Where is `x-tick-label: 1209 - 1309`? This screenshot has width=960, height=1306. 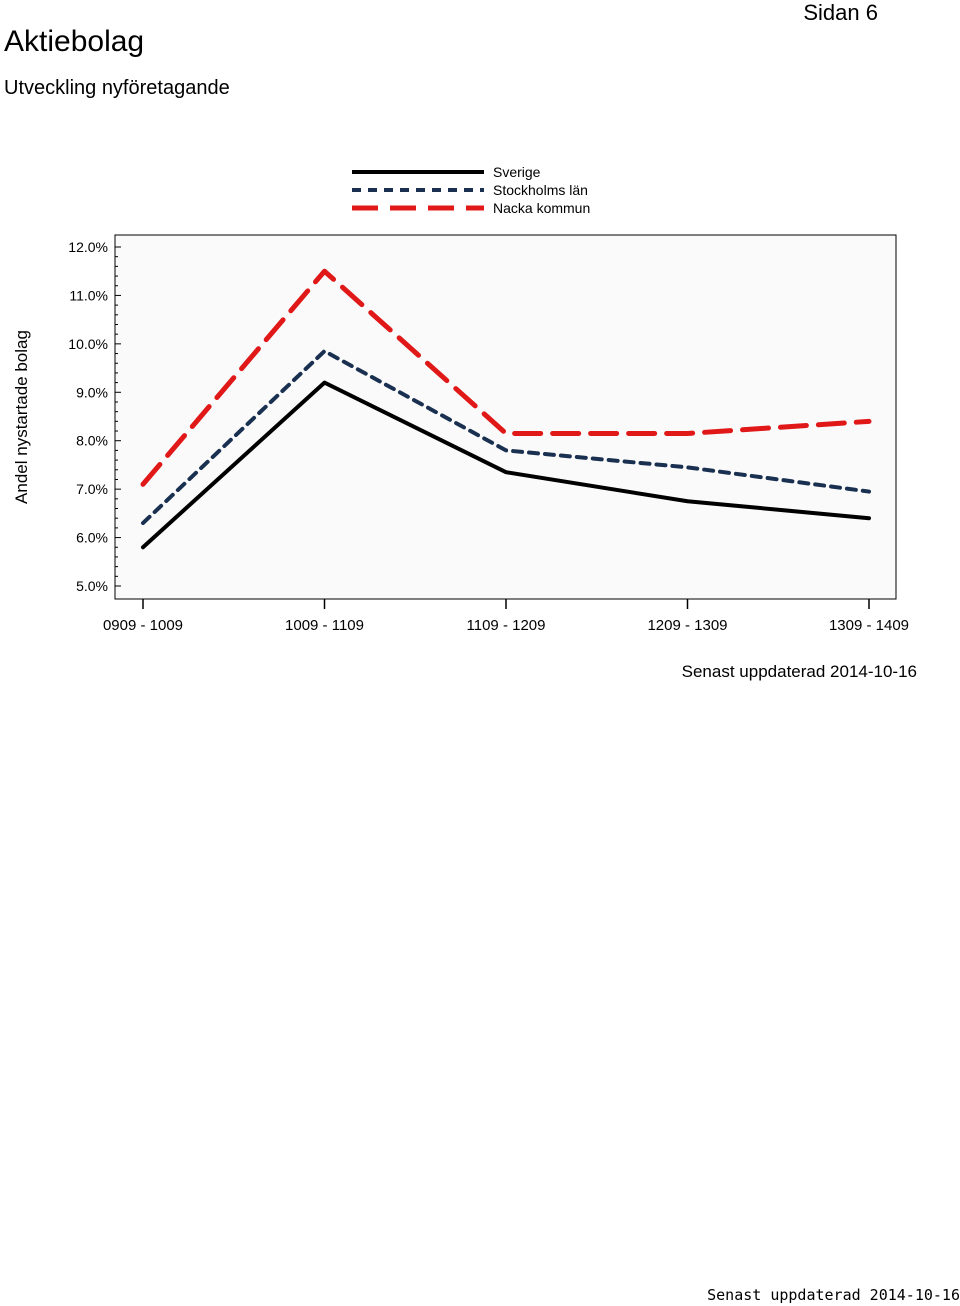
x-tick-label: 1209 - 1309 is located at coordinates (687, 625).